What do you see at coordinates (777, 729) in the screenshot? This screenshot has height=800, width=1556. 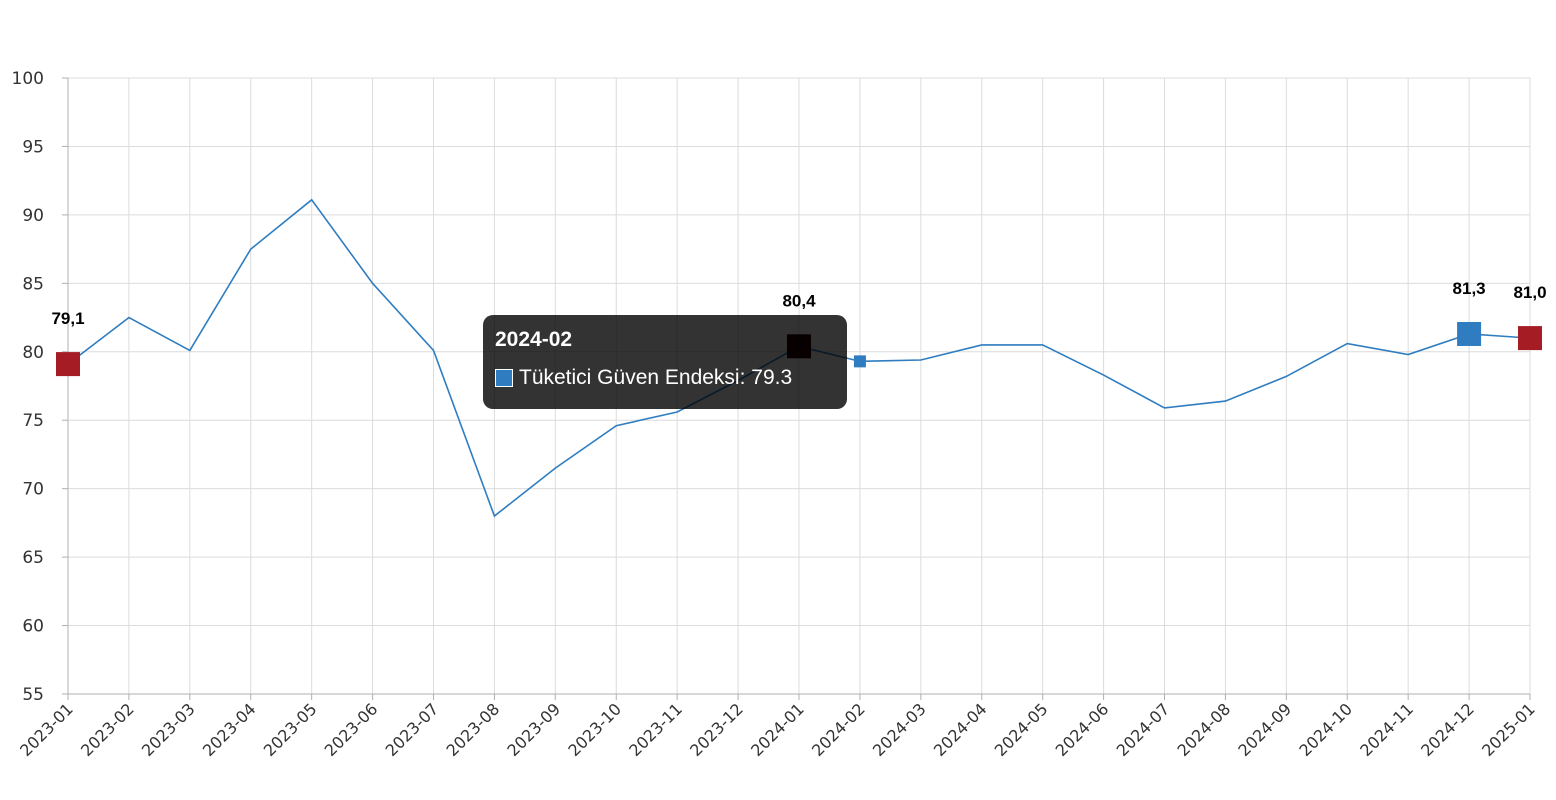 I see `x-tick-label: 2024-01` at bounding box center [777, 729].